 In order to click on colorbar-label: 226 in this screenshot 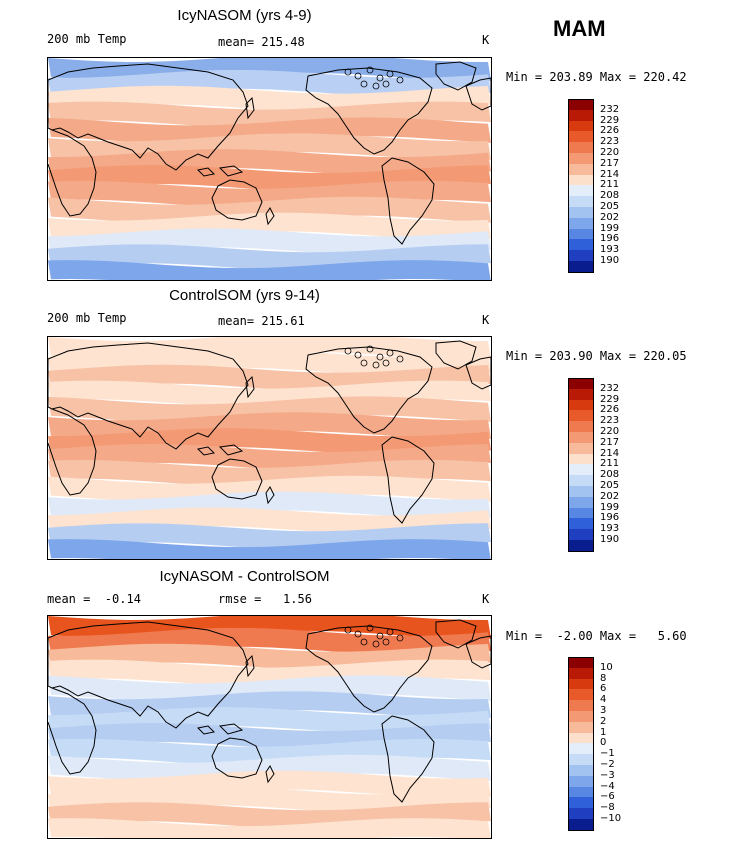, I will do `click(610, 131)`.